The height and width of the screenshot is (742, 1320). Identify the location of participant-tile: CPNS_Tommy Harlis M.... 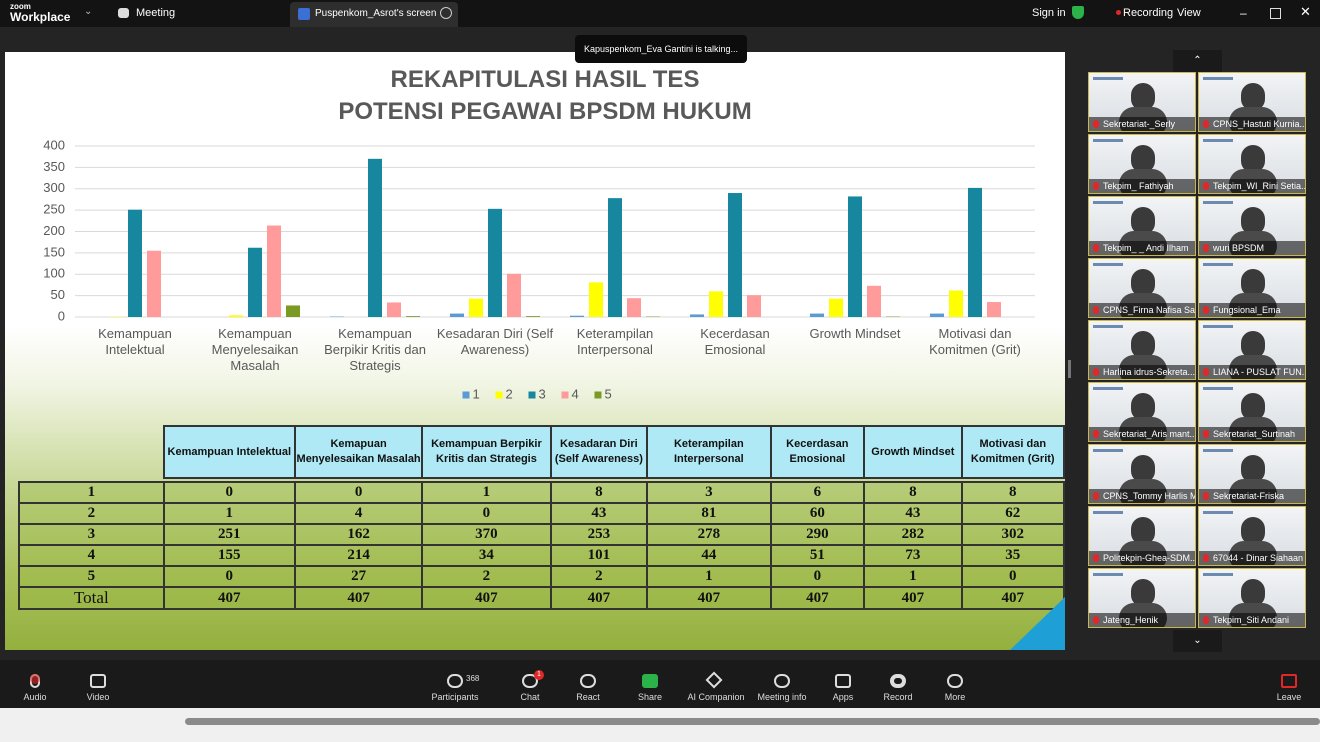
(1142, 474).